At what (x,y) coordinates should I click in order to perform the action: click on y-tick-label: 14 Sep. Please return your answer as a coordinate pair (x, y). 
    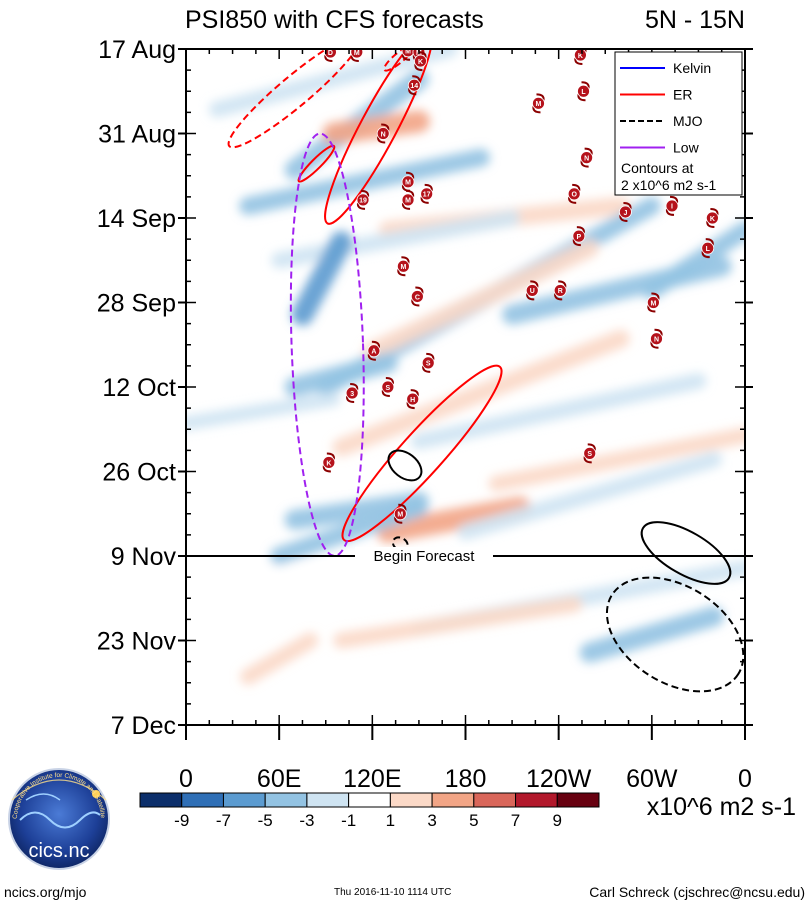
    Looking at the image, I should click on (136, 219).